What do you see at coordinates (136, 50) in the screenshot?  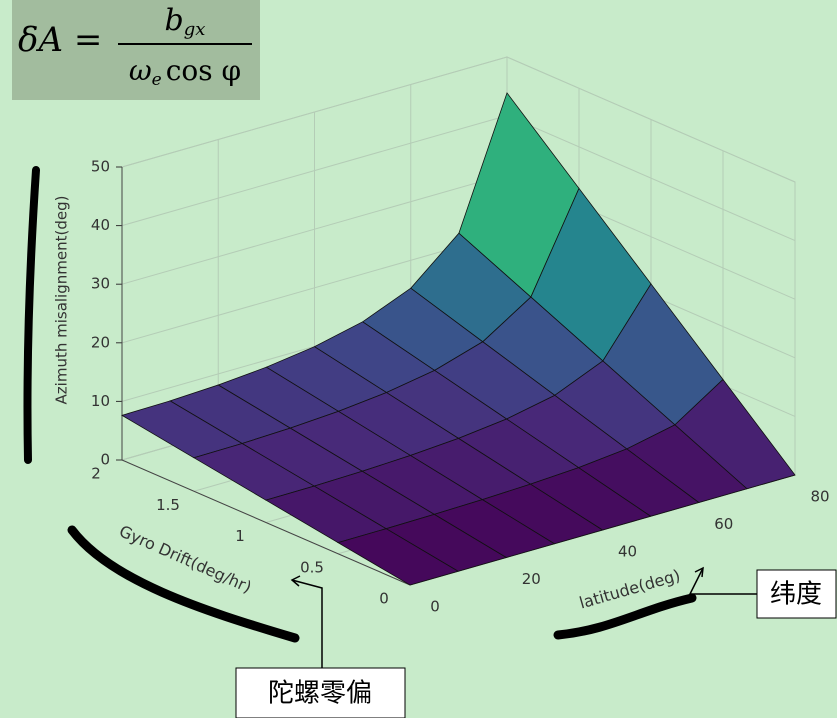 I see `formula-box` at bounding box center [136, 50].